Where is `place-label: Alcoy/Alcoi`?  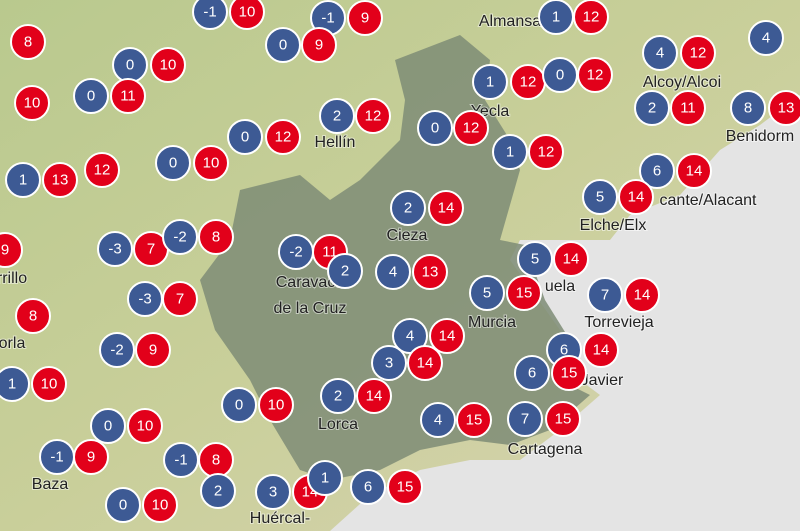
place-label: Alcoy/Alcoi is located at coordinates (682, 82).